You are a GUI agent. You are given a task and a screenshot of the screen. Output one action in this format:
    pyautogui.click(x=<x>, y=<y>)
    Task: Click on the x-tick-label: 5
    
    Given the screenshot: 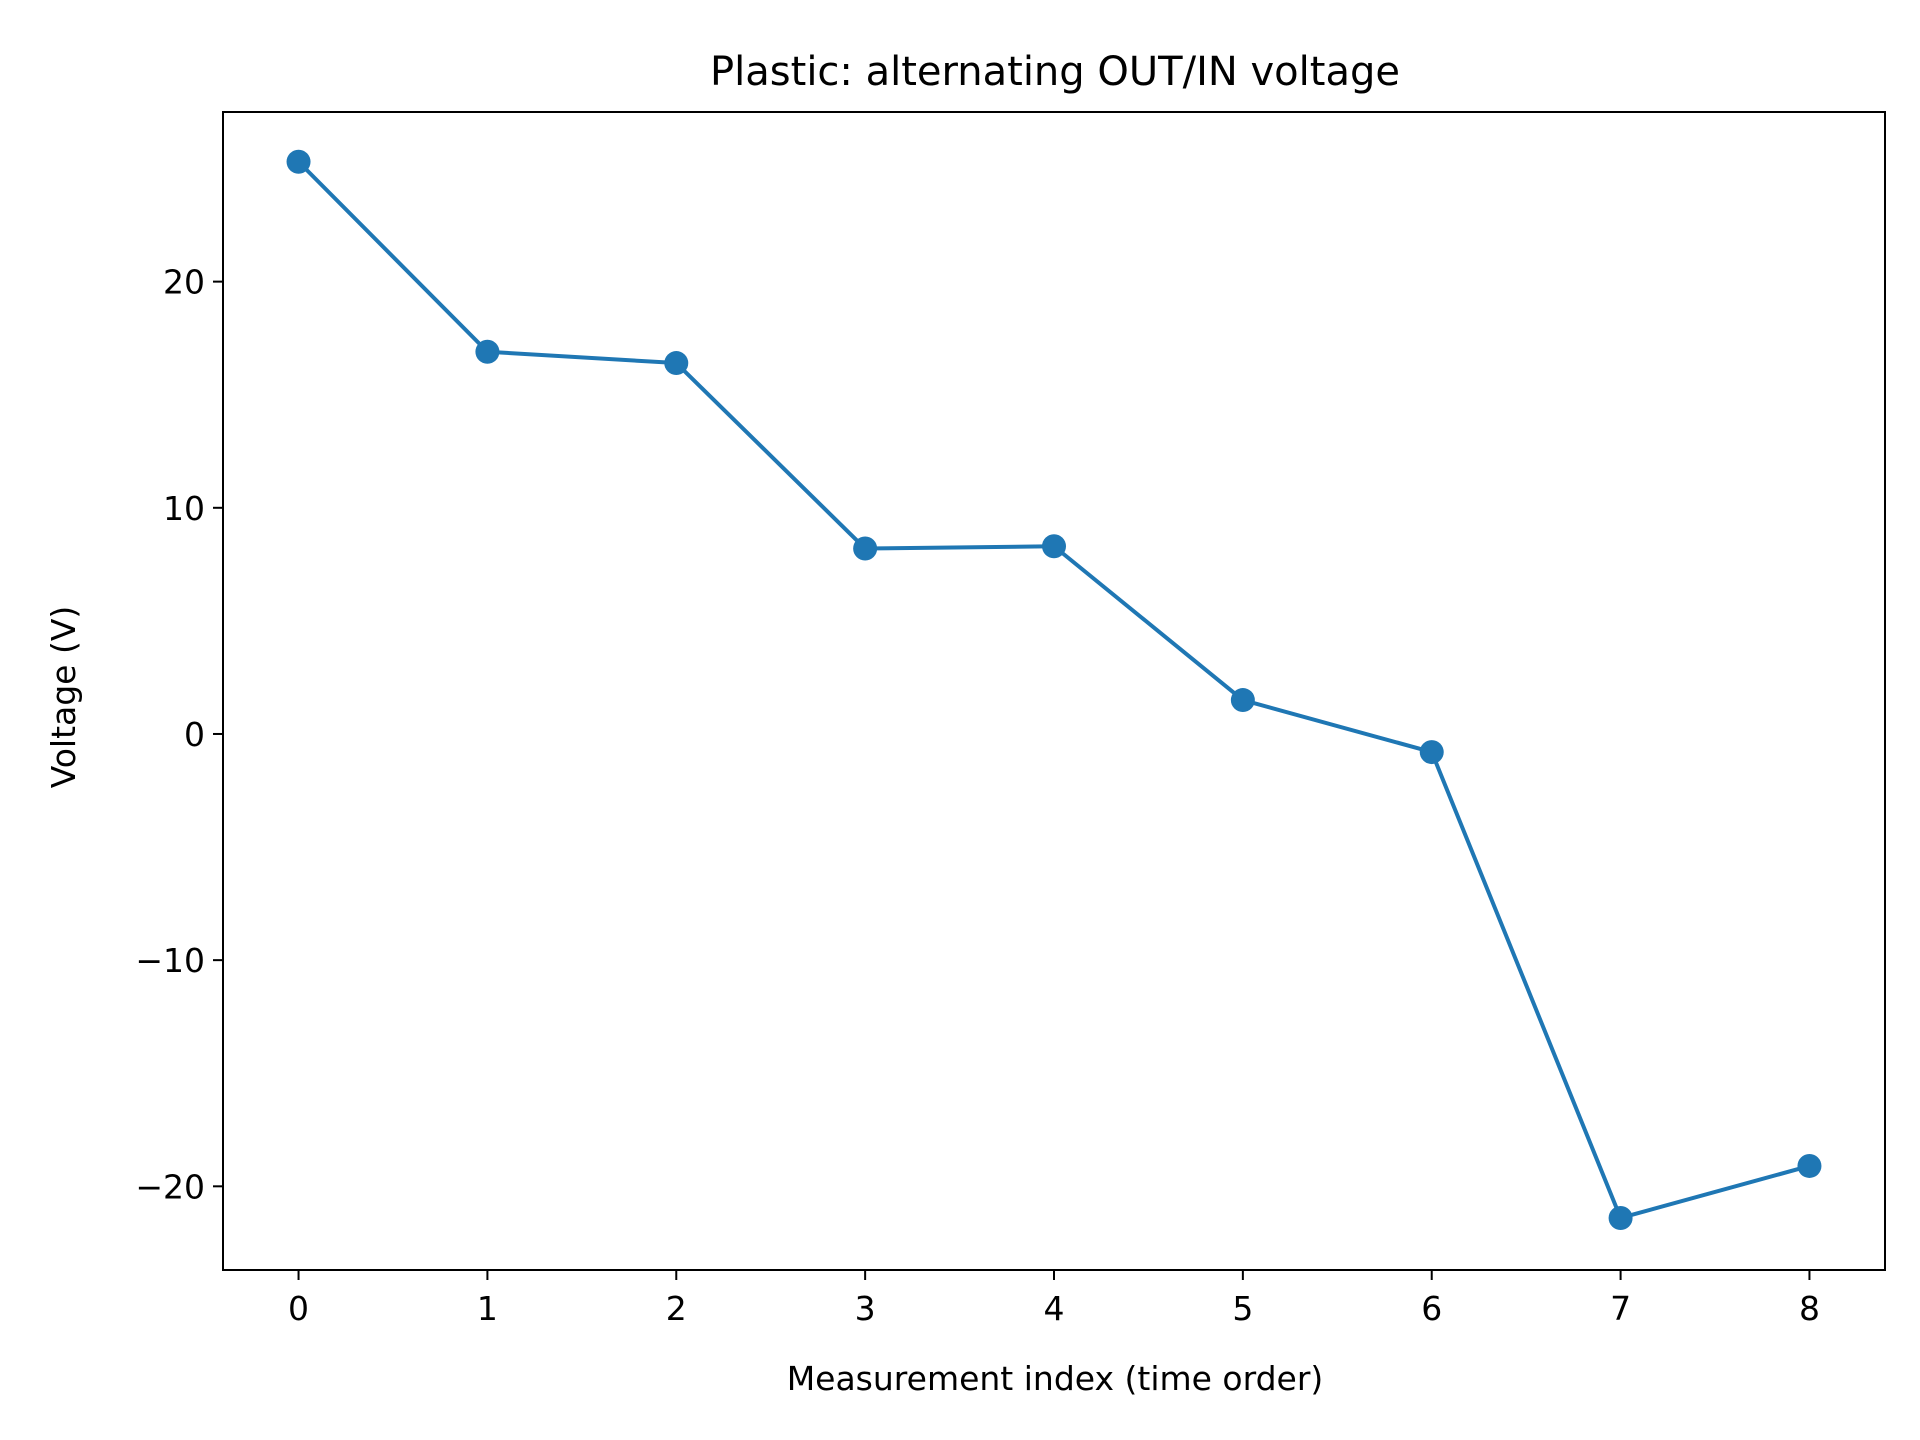 What is the action you would take?
    pyautogui.click(x=1242, y=1308)
    